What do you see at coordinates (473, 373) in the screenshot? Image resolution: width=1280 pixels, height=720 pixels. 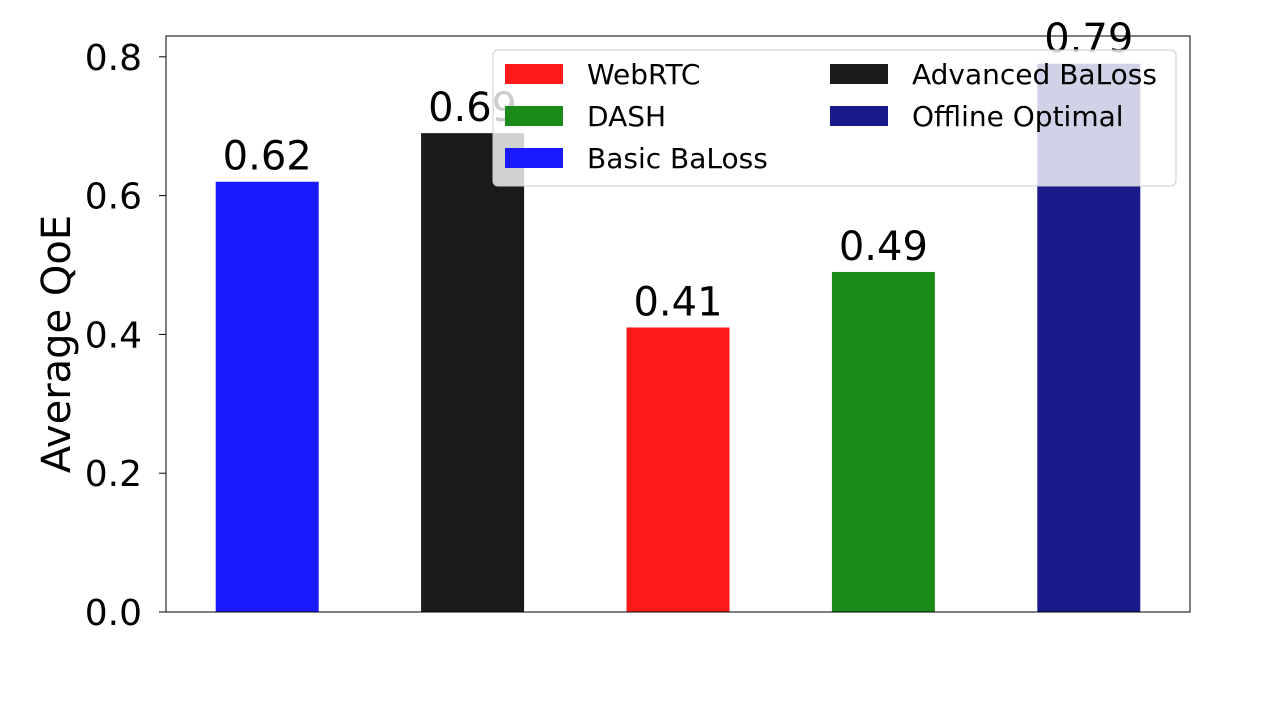 I see `bar-advanced-baloss` at bounding box center [473, 373].